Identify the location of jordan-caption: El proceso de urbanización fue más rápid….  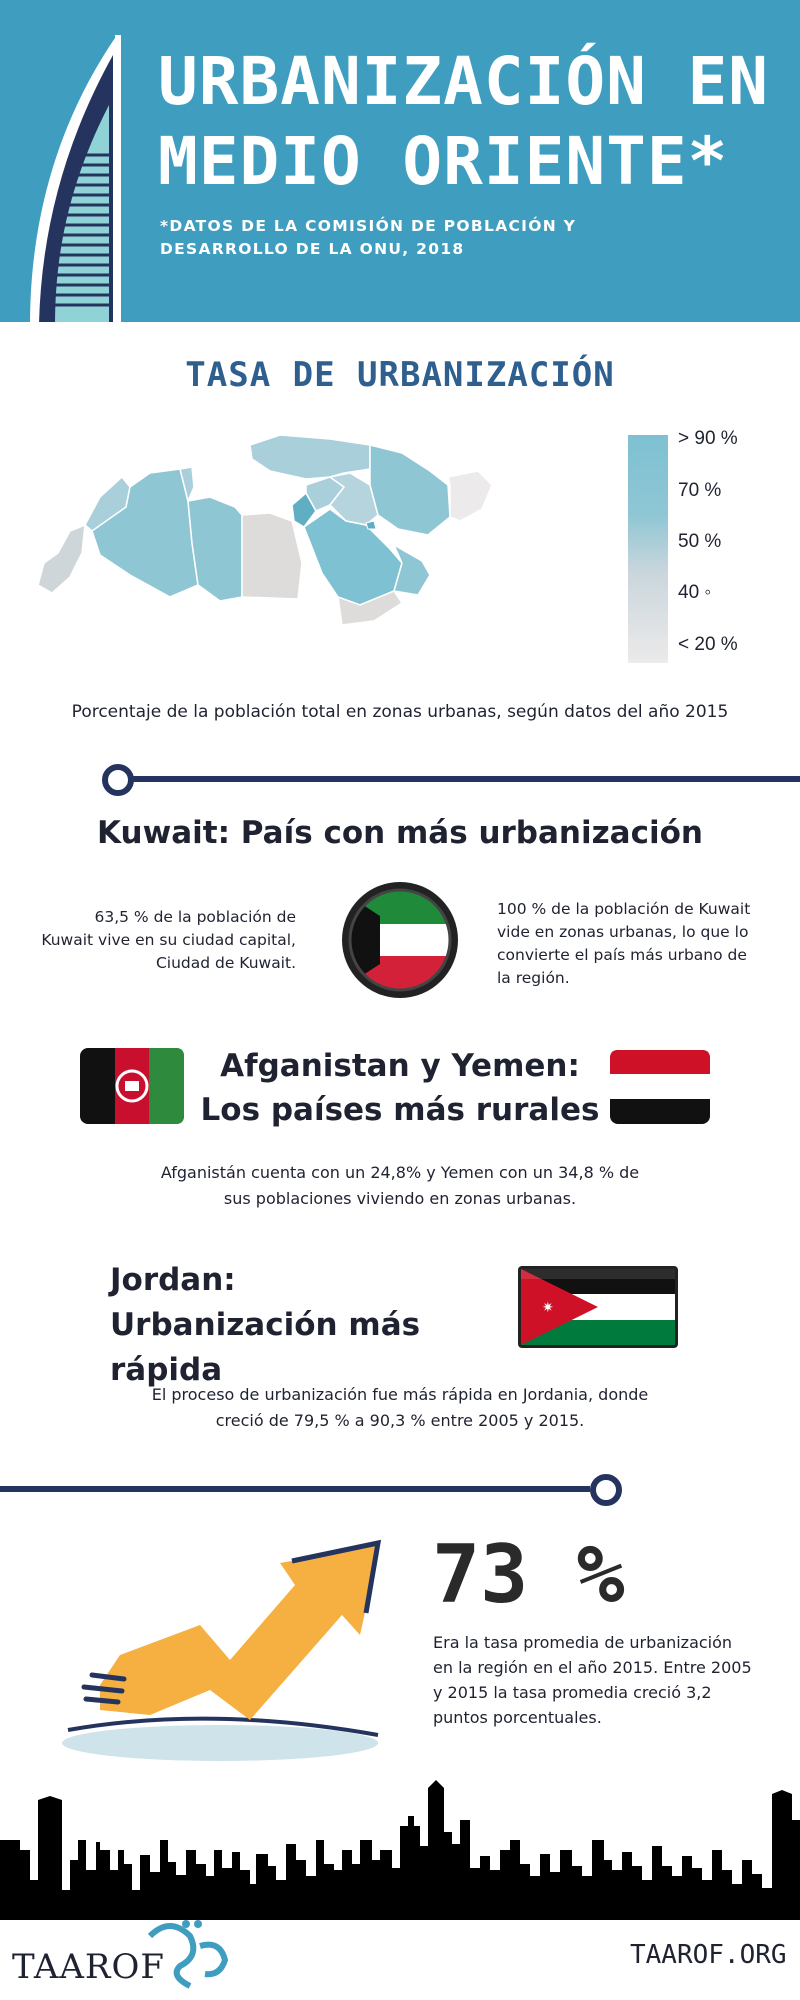
(400, 1407).